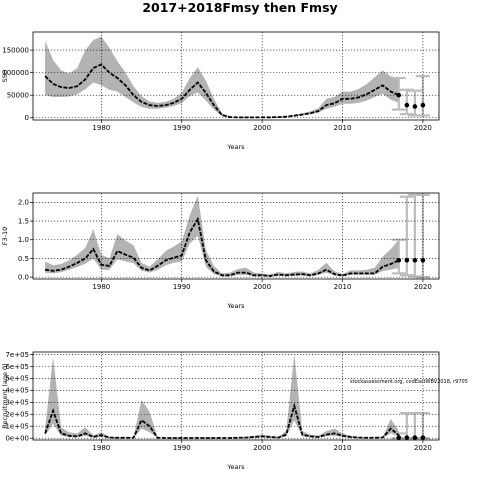  What do you see at coordinates (222, 246) in the screenshot?
I see `fbar-estimate-line` at bounding box center [222, 246].